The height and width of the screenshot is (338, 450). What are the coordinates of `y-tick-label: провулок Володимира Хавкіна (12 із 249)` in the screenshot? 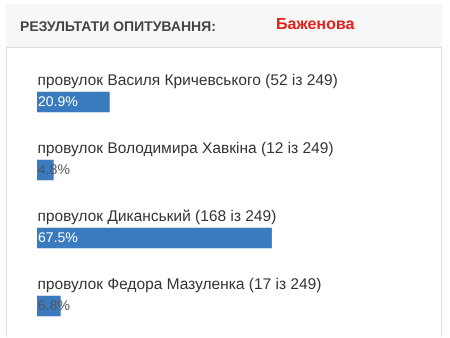 It's located at (186, 148).